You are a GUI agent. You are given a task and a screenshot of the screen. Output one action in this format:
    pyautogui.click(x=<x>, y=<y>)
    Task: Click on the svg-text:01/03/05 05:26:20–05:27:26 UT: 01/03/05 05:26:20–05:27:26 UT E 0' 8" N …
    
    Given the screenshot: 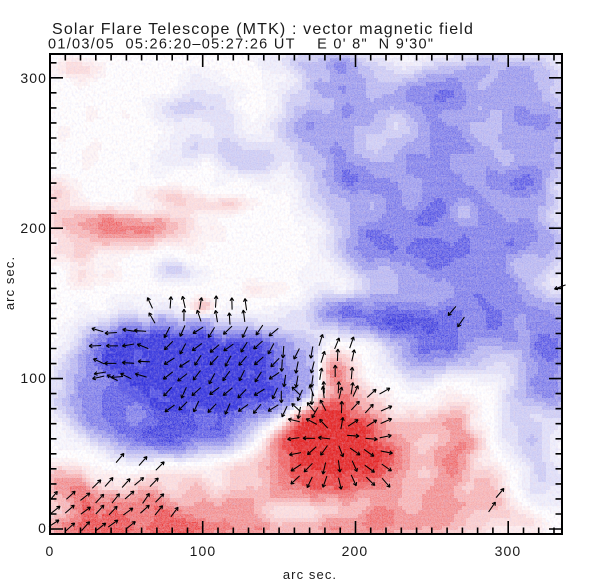 What is the action you would take?
    pyautogui.click(x=241, y=45)
    